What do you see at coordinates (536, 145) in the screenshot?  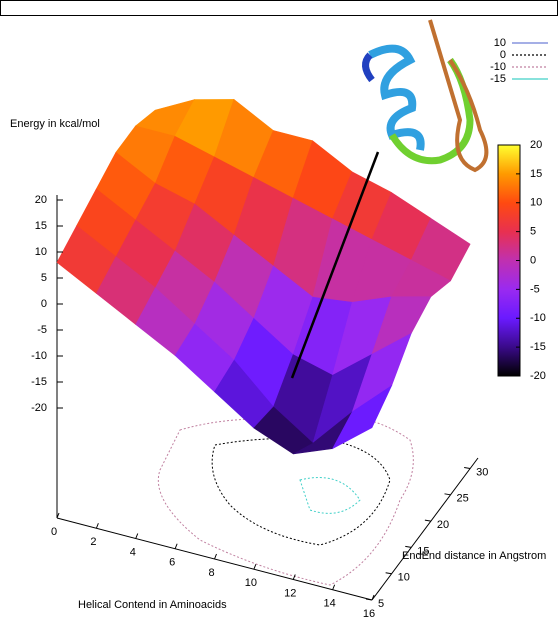 I see `colorbar-tick-label: 20` at bounding box center [536, 145].